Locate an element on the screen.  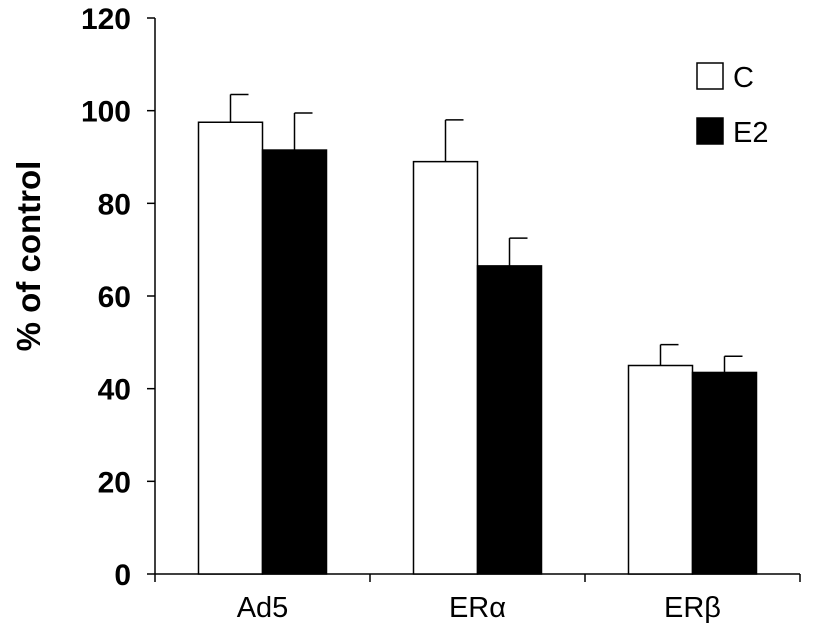
y-tick-label: 0 is located at coordinates (122, 575).